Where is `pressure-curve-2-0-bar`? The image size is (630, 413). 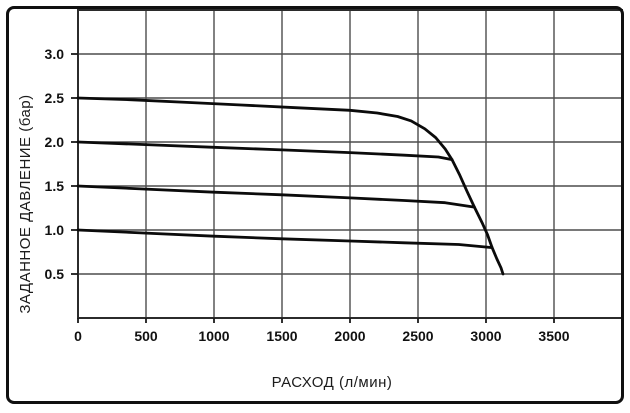
pressure-curve-2-0-bar is located at coordinates (265, 150).